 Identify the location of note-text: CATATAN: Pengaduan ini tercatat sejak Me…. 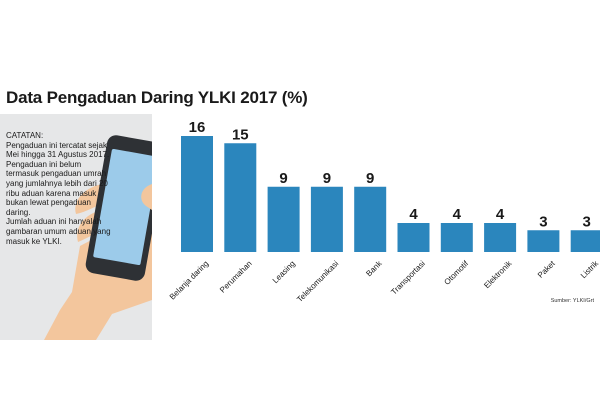
(59, 188).